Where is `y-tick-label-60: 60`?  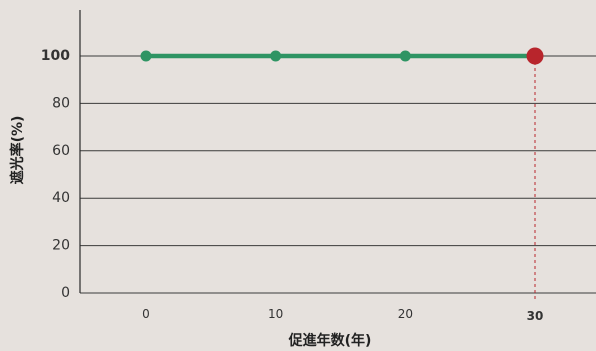
y-tick-label-60: 60 is located at coordinates (61, 151).